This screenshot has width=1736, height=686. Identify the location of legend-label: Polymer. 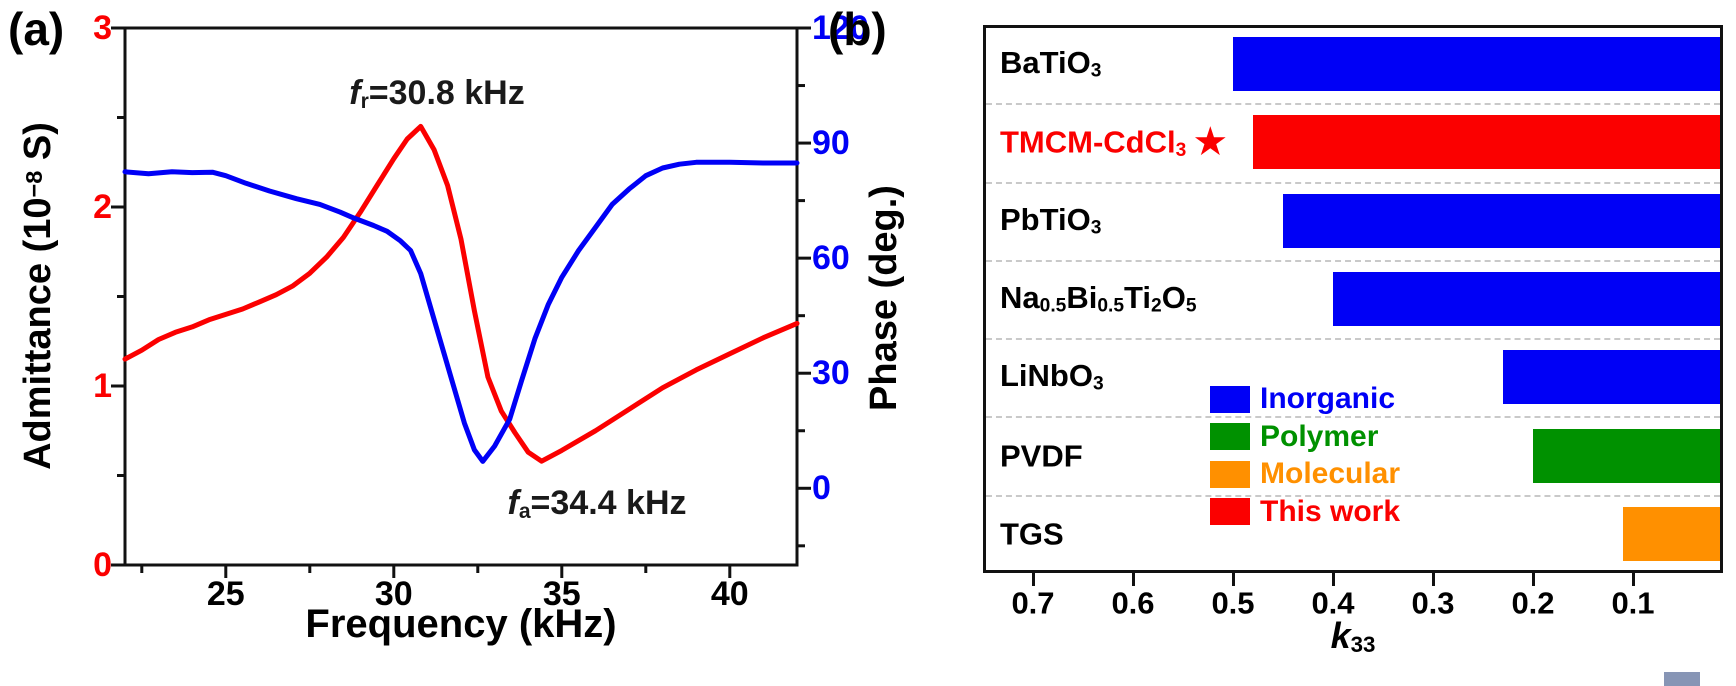
(1319, 436).